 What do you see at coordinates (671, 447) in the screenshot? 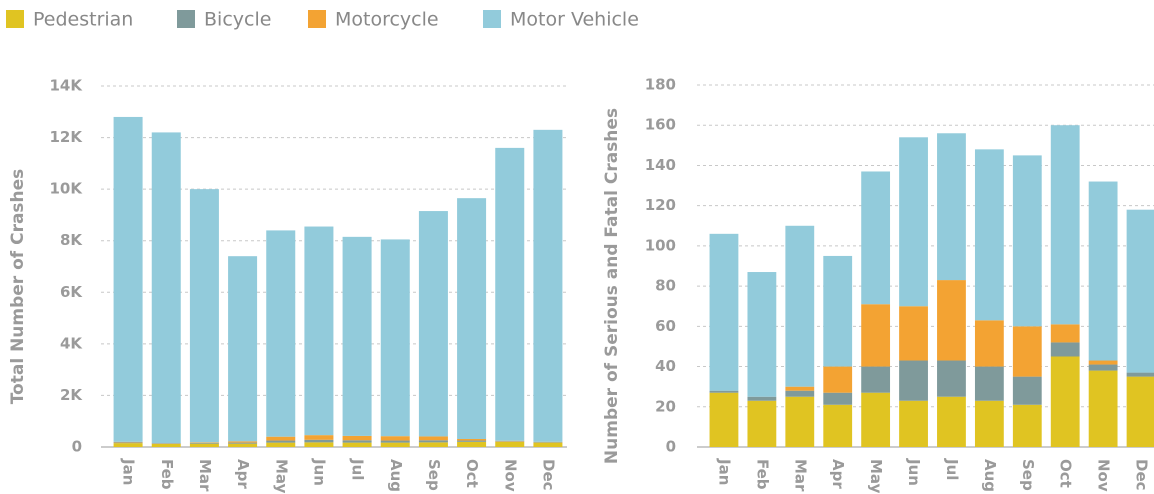
I see `y-tick-label: 0` at bounding box center [671, 447].